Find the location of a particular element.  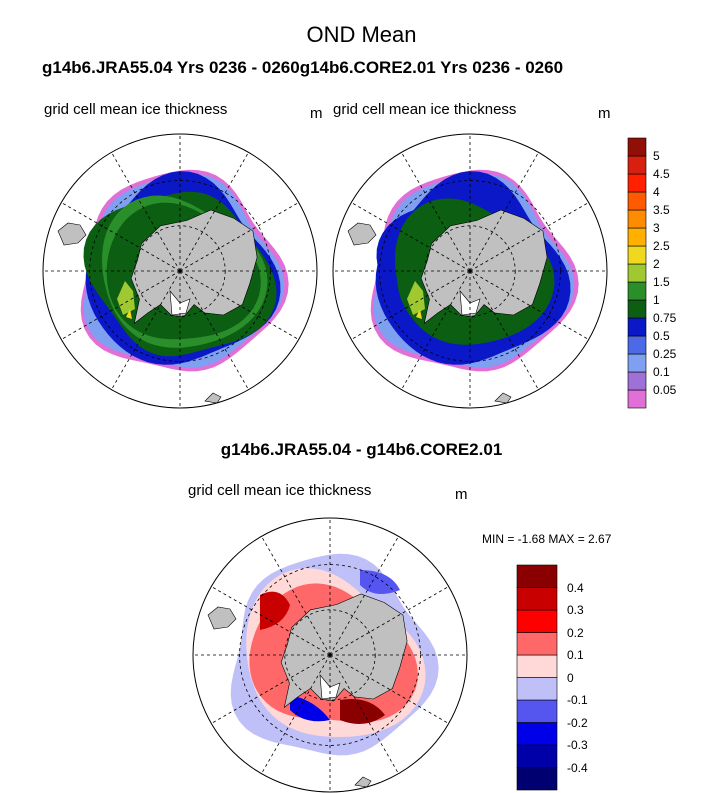

colorbar-difference is located at coordinates (537, 677).